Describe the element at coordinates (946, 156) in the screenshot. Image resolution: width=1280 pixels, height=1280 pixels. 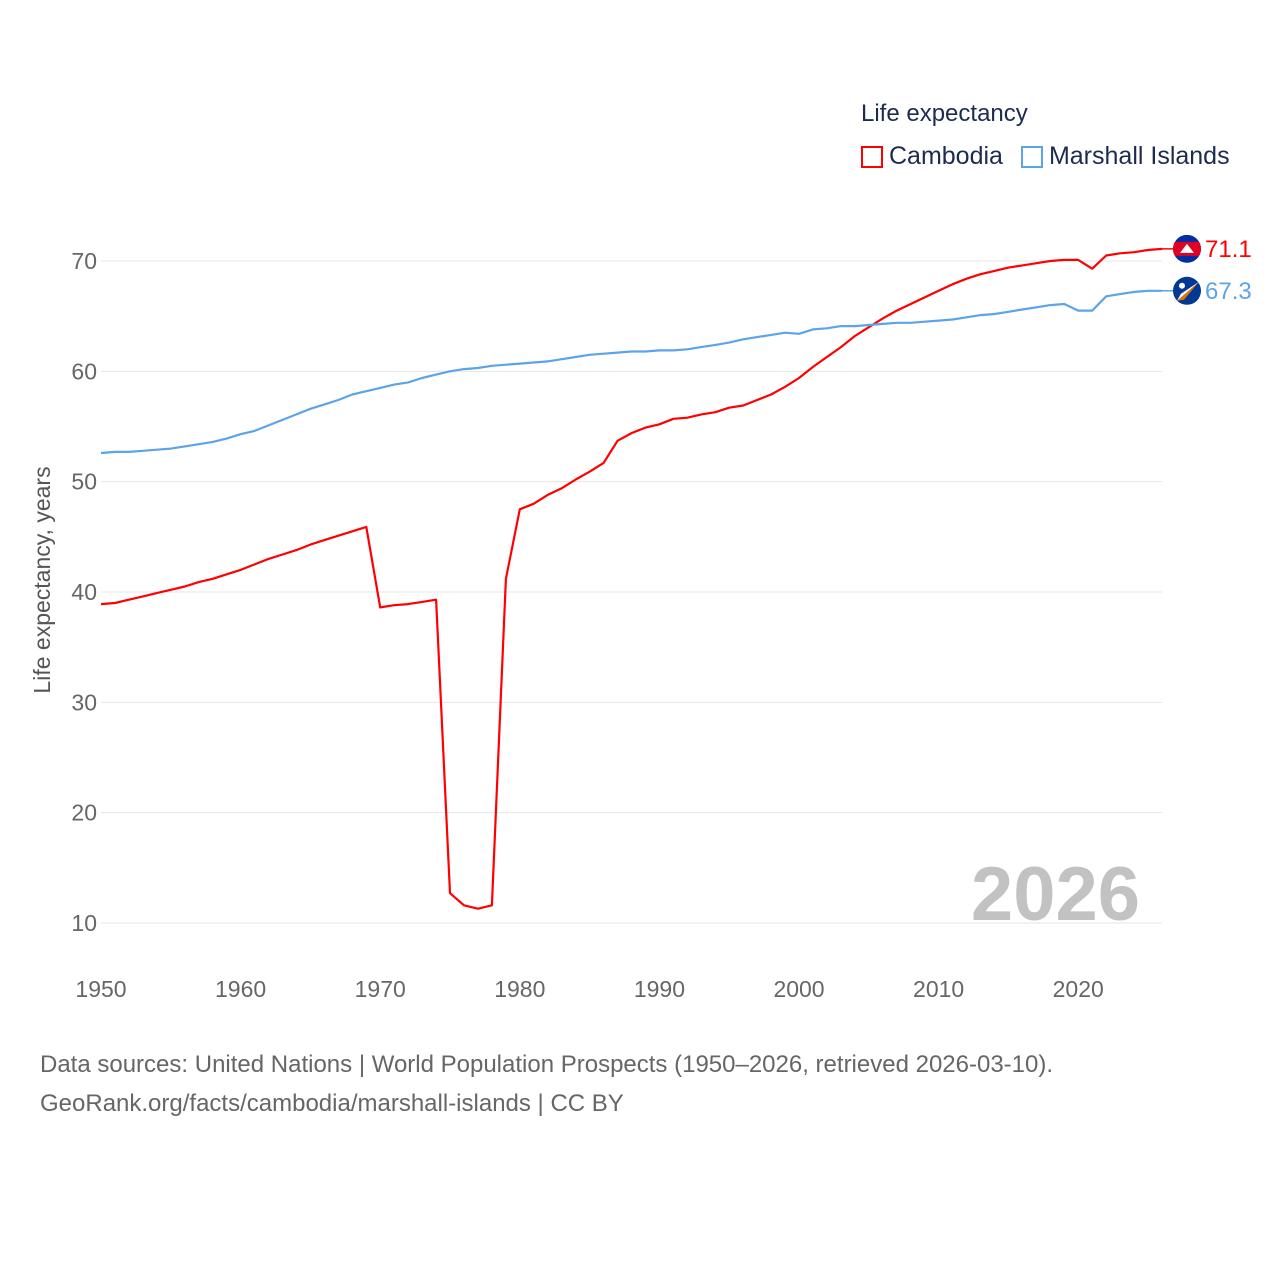
I see `legend-label: Cambodia` at that location.